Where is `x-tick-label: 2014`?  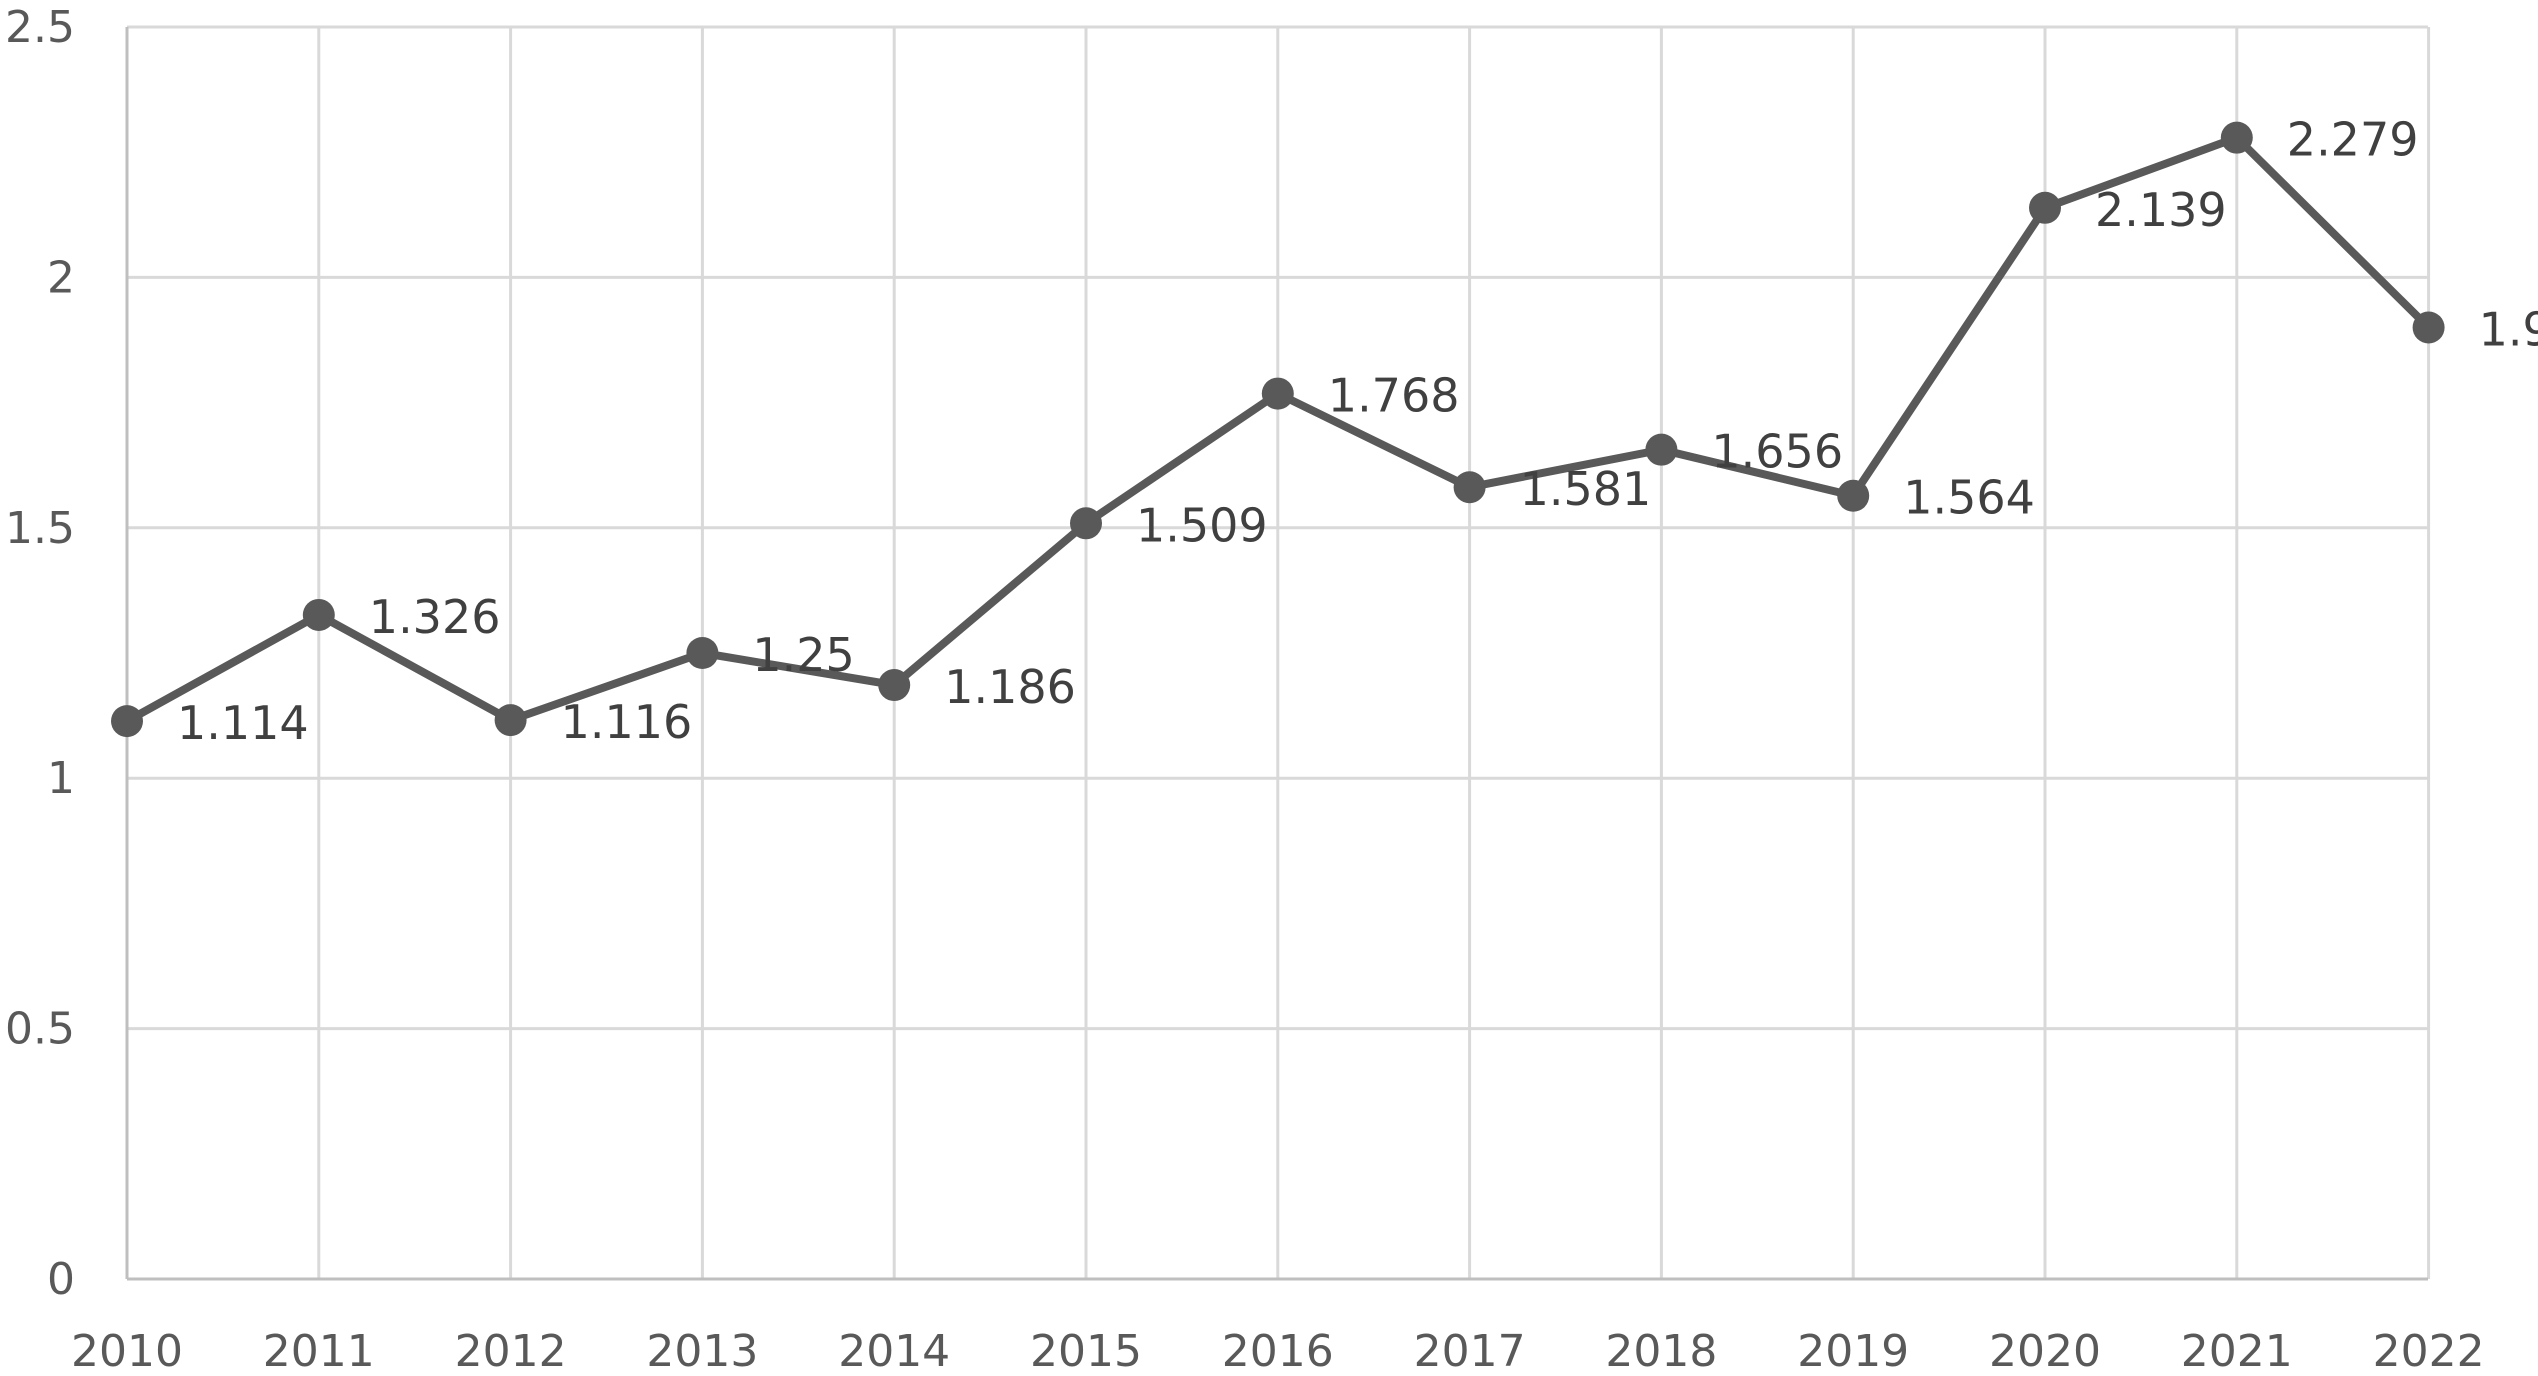
x-tick-label: 2014 is located at coordinates (894, 1351).